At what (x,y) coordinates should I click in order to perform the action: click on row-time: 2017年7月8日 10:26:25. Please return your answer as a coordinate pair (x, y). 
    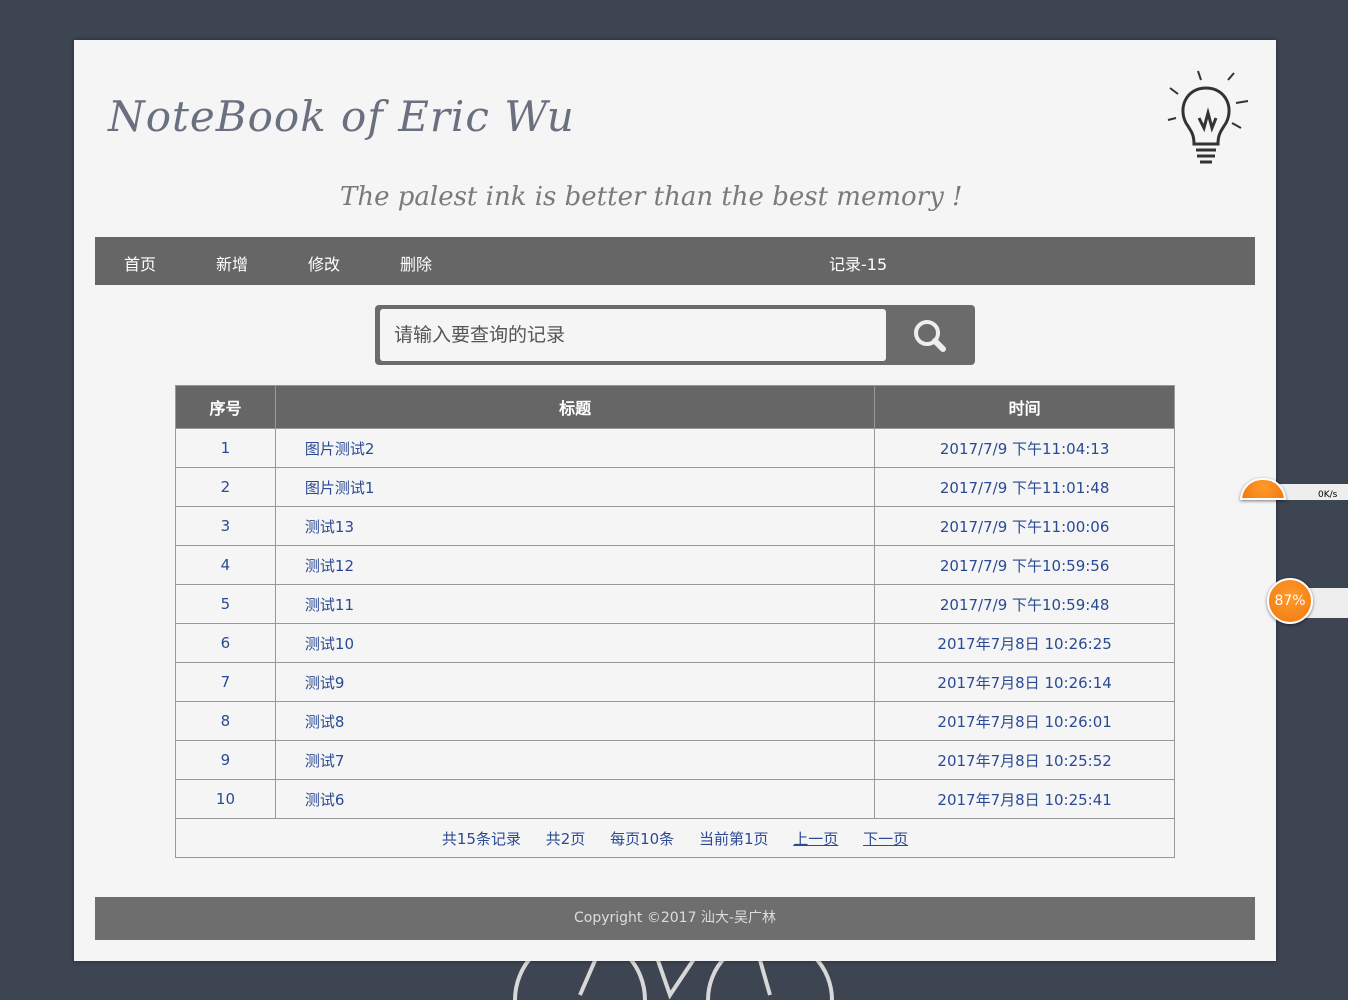
    Looking at the image, I should click on (1024, 643).